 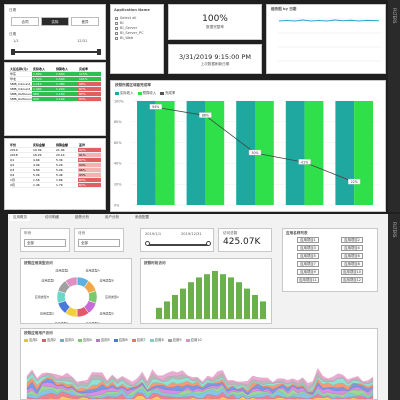 What do you see at coordinates (25, 21) in the screenshot?
I see `seg-button-contract: 合同` at bounding box center [25, 21].